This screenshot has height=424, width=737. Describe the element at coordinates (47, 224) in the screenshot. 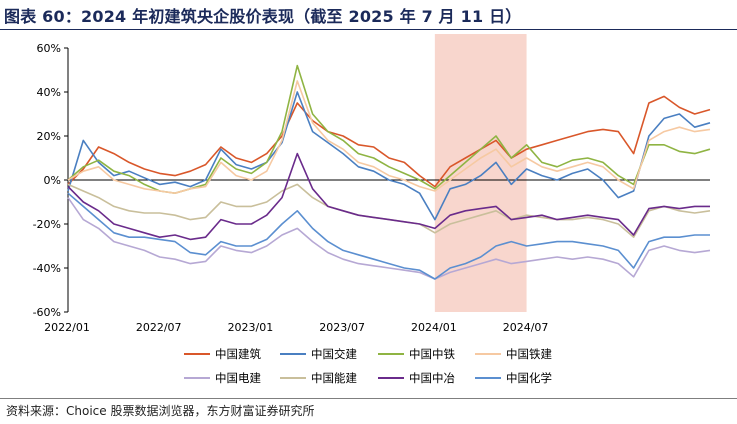

I see `y-tick-label: -20%` at that location.